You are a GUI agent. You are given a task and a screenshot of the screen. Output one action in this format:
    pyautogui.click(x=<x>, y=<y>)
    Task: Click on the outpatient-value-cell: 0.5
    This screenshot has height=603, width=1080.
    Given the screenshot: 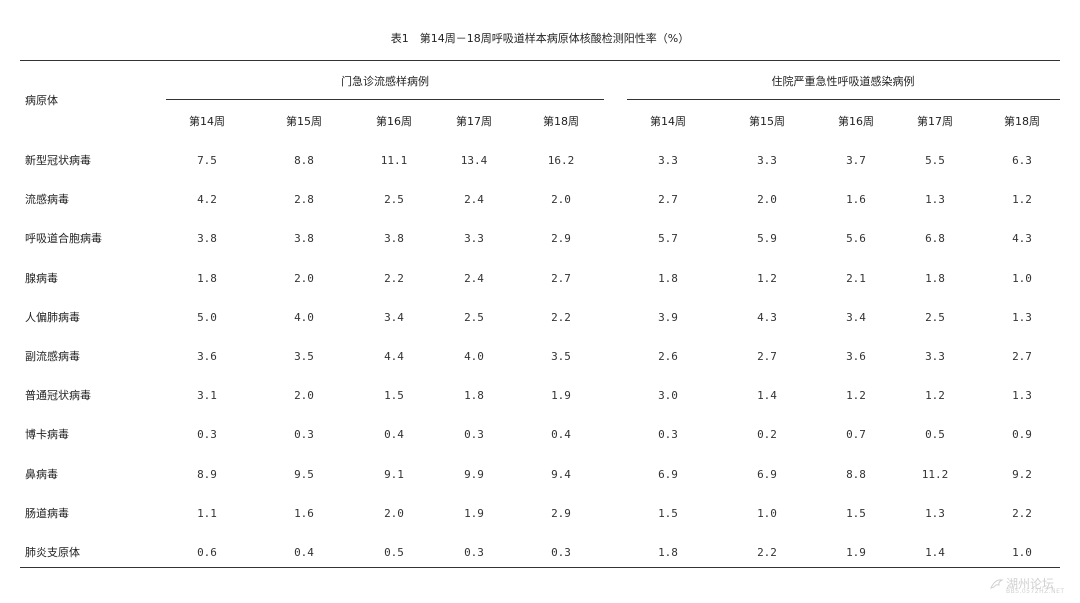 What is the action you would take?
    pyautogui.click(x=394, y=552)
    